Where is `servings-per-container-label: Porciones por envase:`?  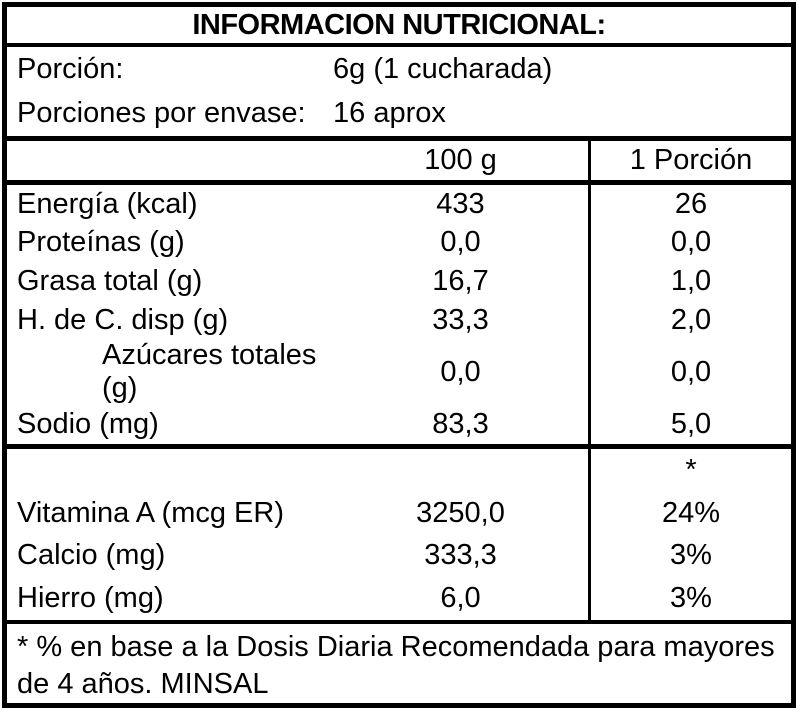 servings-per-container-label: Porciones por envase: is located at coordinates (161, 113).